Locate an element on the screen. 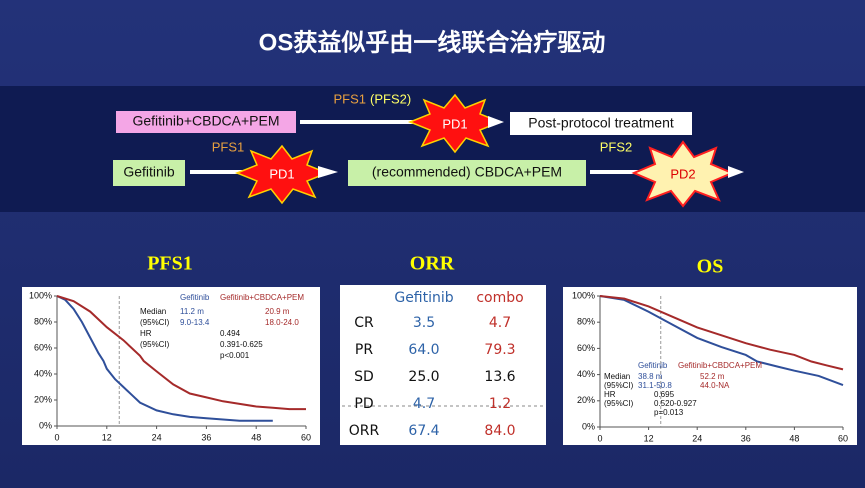  column-header: combo is located at coordinates (499, 298).